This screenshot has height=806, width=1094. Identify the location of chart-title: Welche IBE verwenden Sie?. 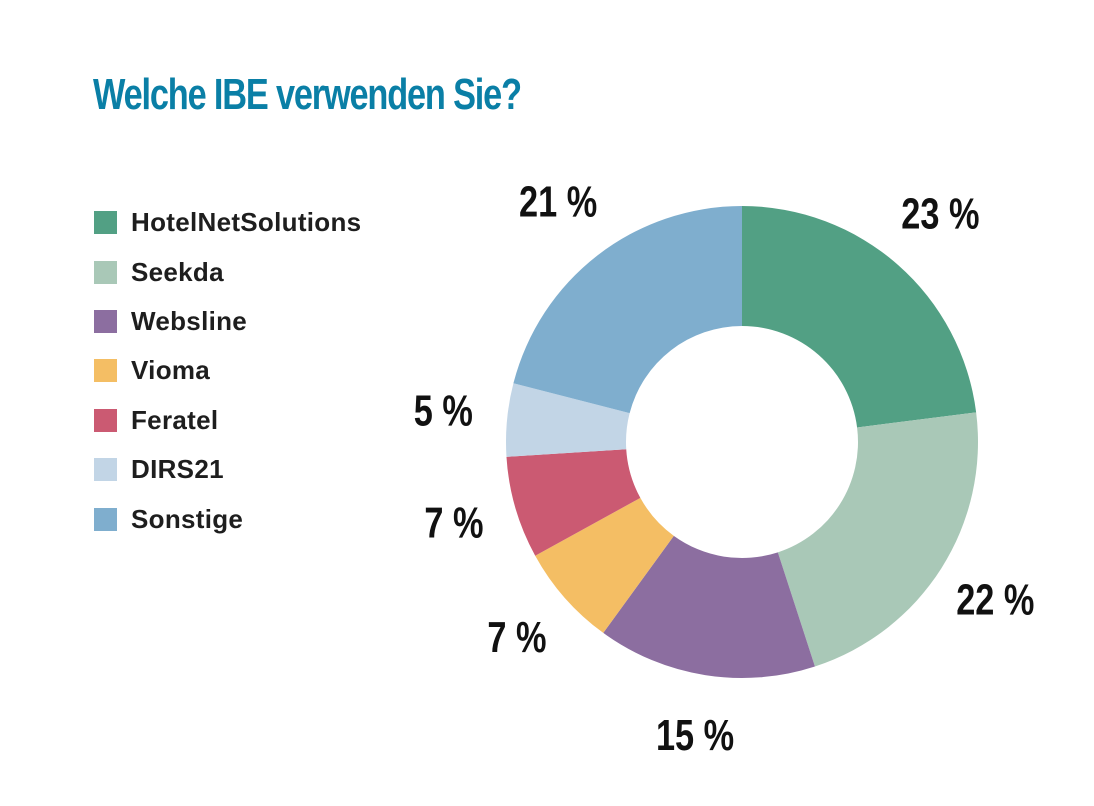
(307, 94).